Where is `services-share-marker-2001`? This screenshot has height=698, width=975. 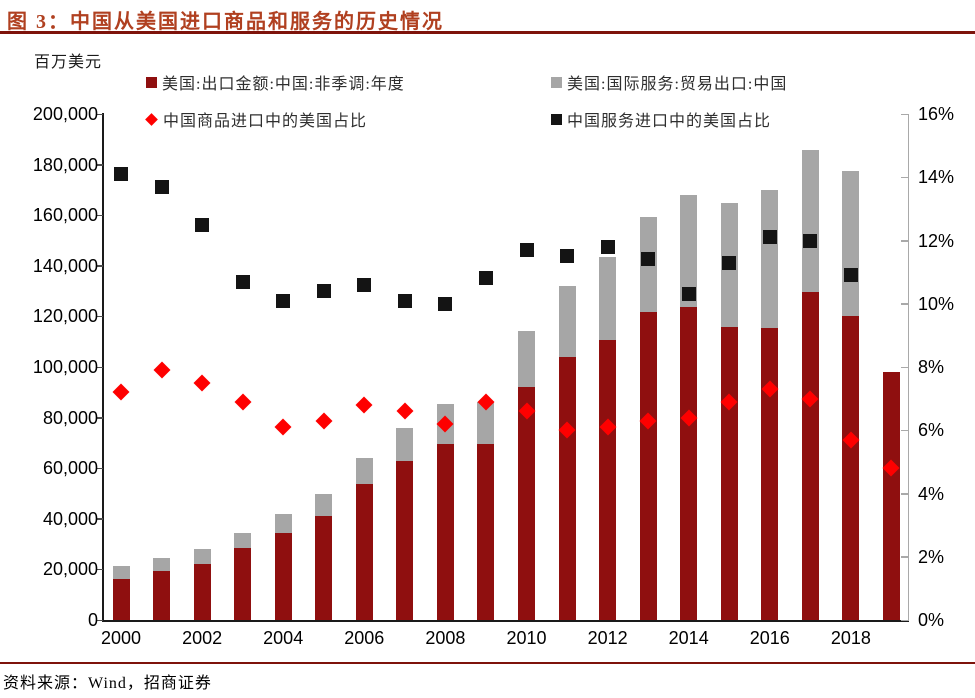
services-share-marker-2001 is located at coordinates (161, 186).